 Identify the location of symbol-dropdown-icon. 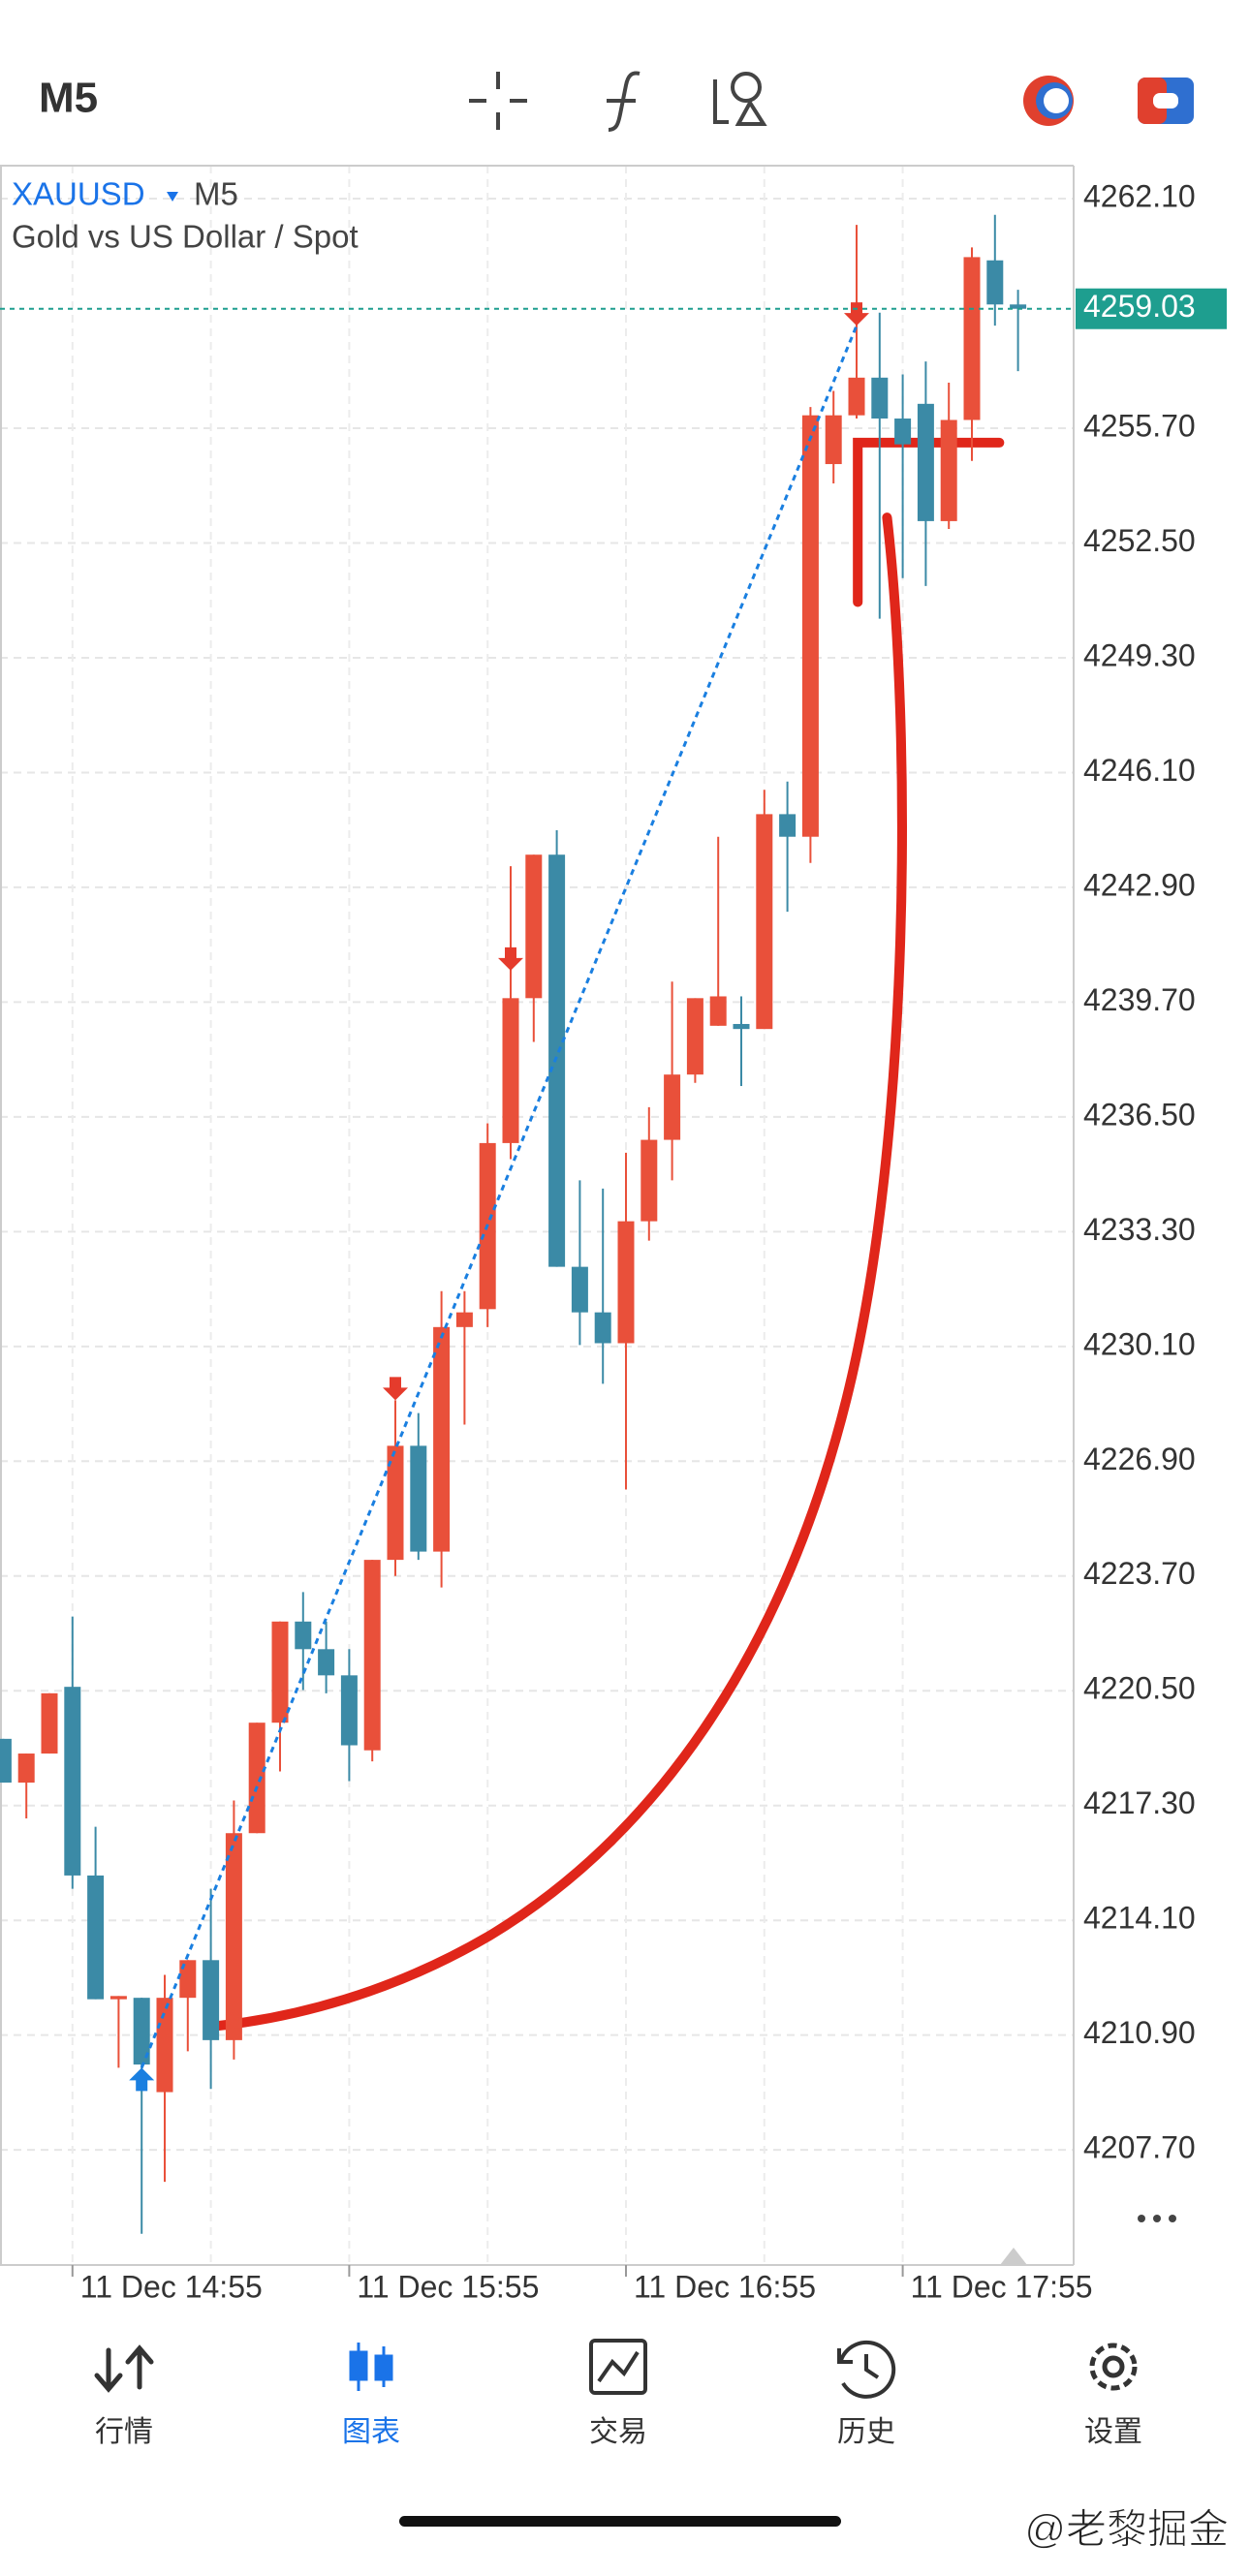
(172, 197).